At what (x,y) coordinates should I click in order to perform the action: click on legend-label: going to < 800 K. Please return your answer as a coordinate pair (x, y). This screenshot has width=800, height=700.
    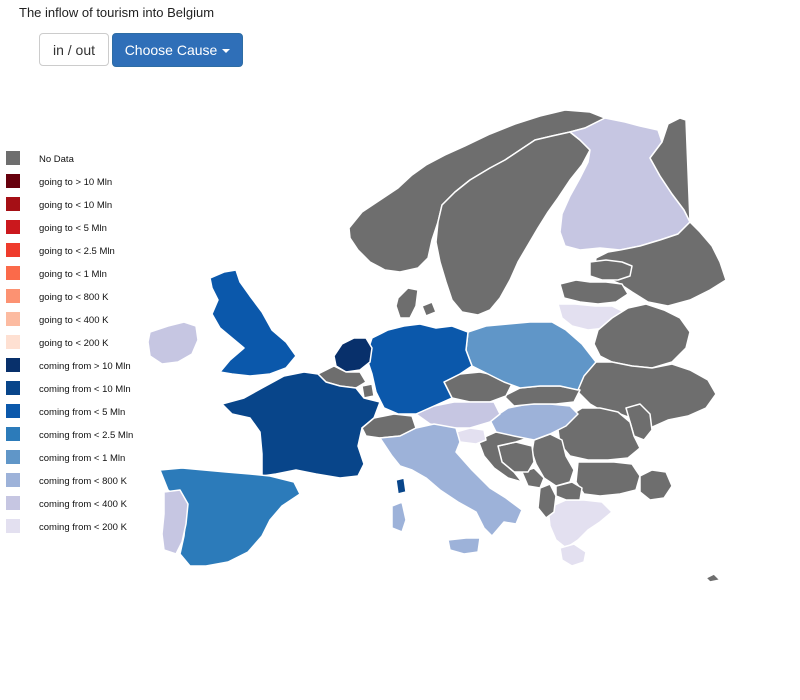
    Looking at the image, I should click on (74, 297).